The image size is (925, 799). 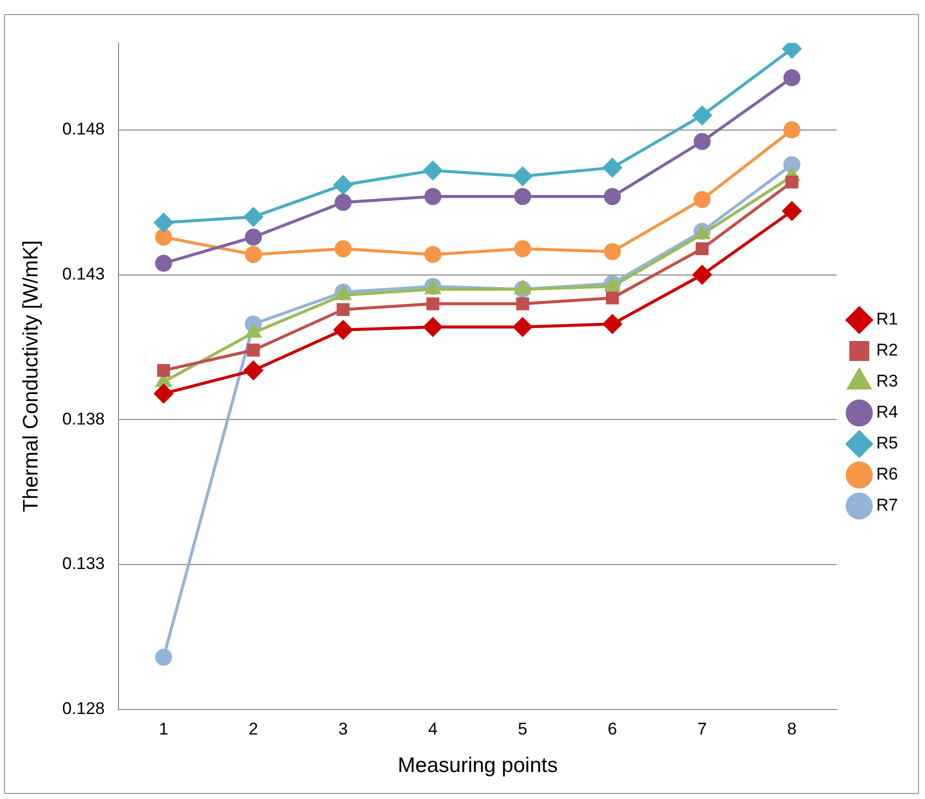 I want to click on x-axis-title: Measuring points, so click(x=478, y=766).